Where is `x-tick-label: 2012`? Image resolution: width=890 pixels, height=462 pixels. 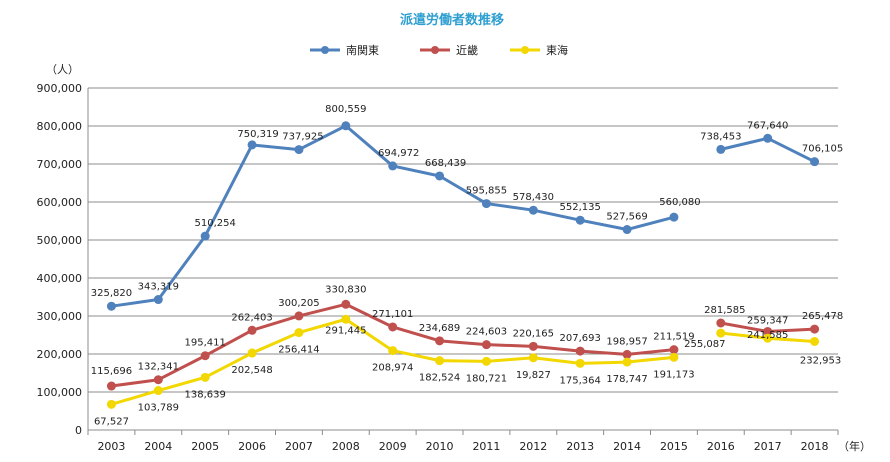
x-tick-label: 2012 is located at coordinates (533, 446).